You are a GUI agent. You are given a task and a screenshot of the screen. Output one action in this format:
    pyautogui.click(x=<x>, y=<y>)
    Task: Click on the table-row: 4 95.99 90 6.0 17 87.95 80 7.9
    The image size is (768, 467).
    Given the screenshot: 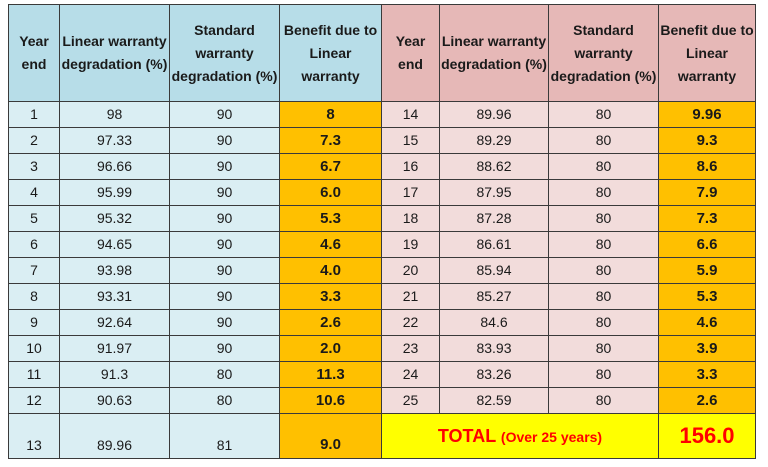 What is the action you would take?
    pyautogui.click(x=382, y=192)
    